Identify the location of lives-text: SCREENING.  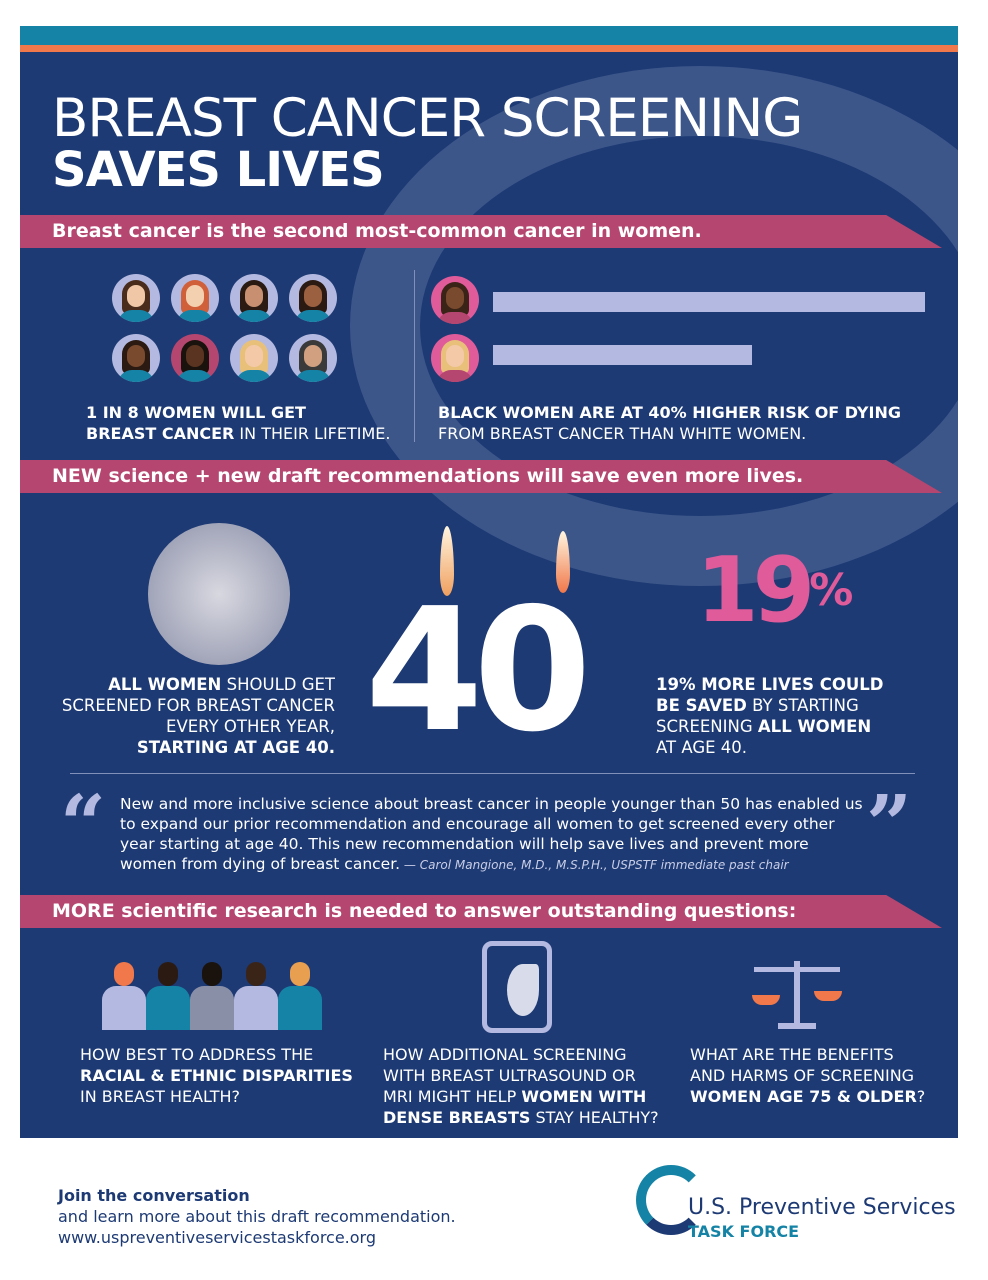
(707, 726).